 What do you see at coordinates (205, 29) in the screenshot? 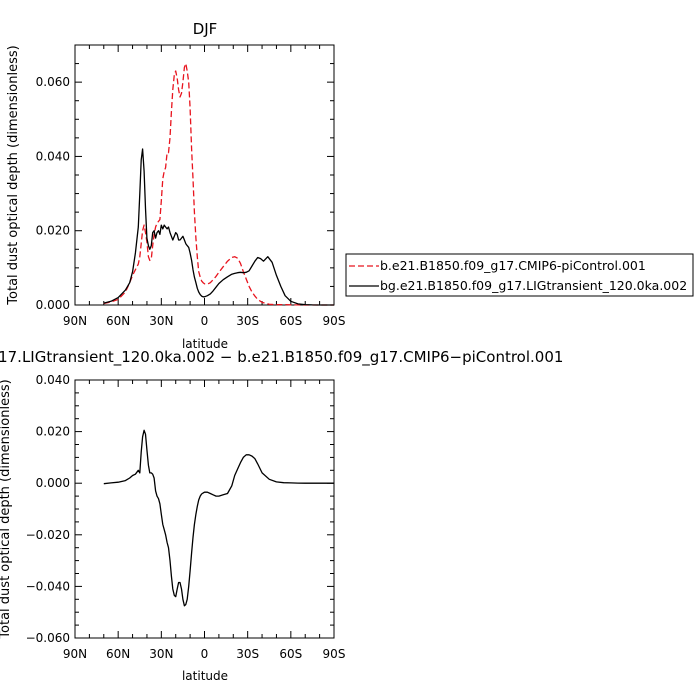
I see `top-panel-title: DJF` at bounding box center [205, 29].